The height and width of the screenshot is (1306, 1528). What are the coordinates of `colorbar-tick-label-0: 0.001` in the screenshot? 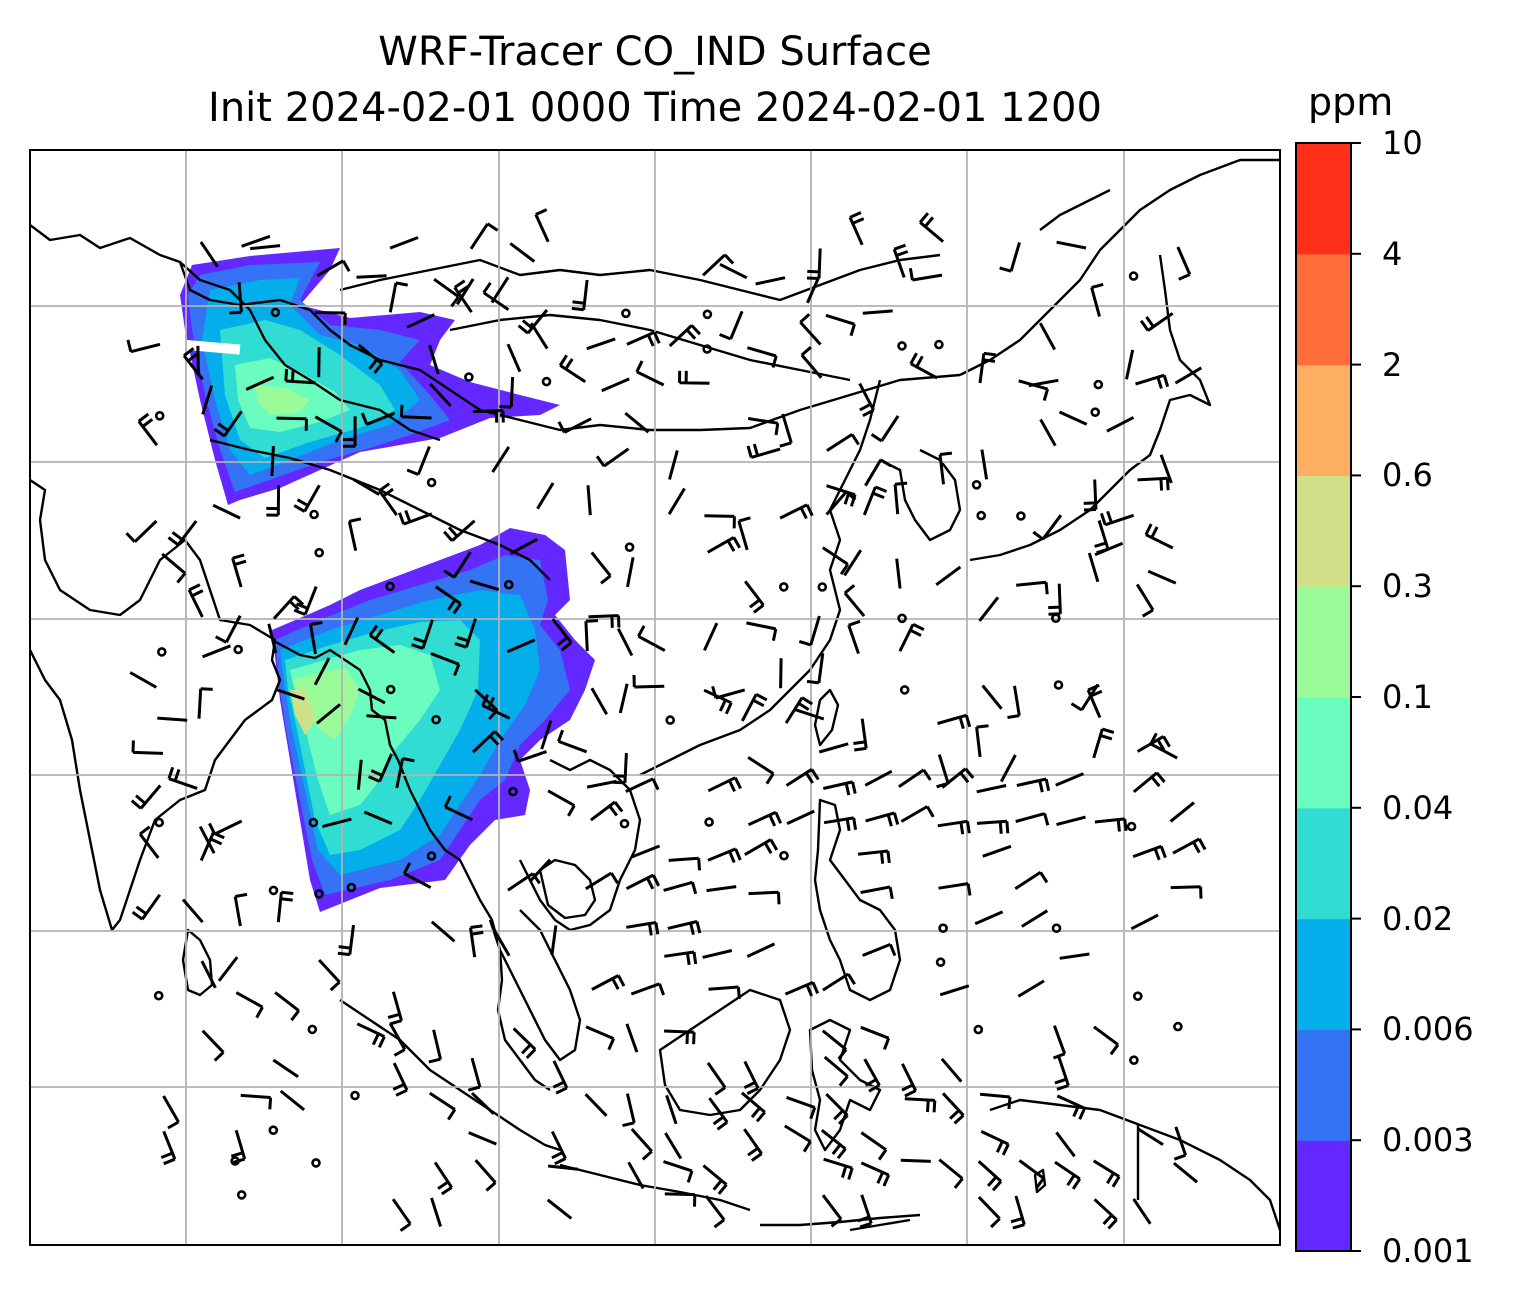 It's located at (1428, 1251).